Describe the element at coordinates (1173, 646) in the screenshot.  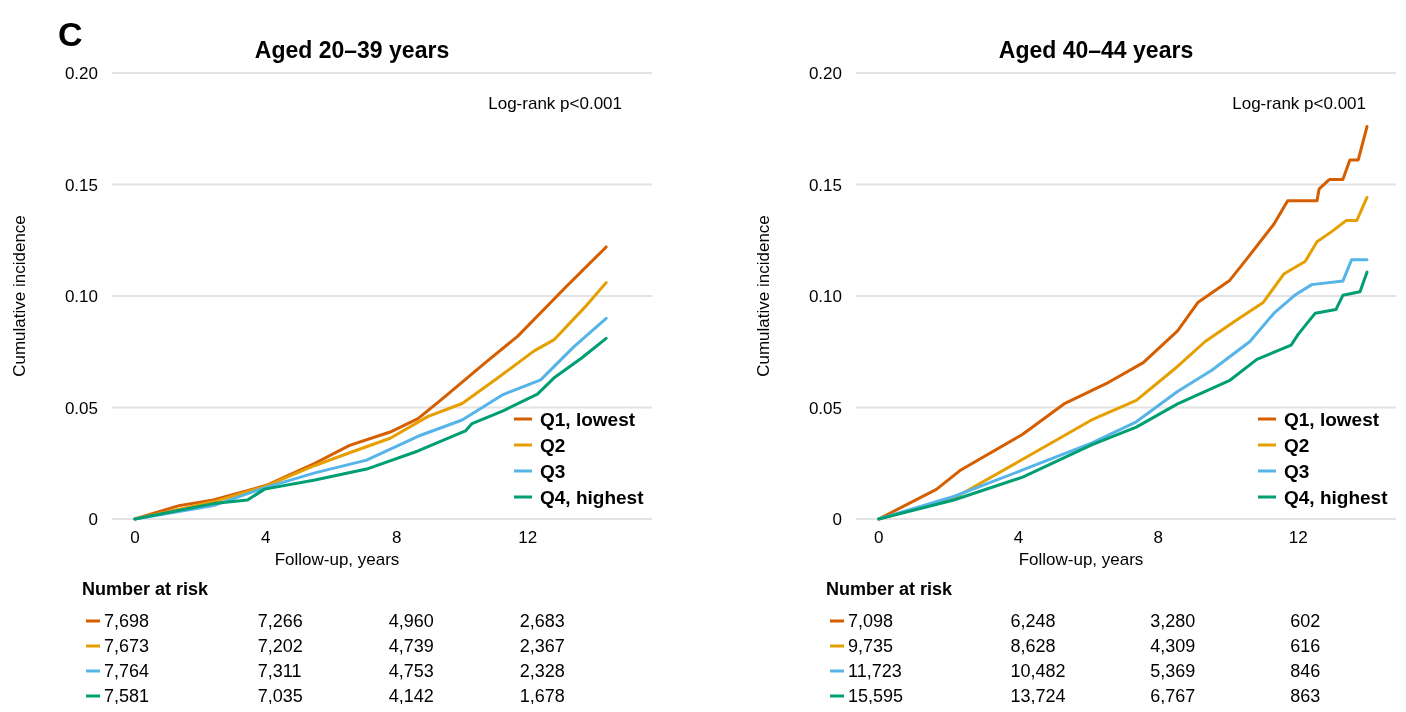
I see `text: 4,309` at that location.